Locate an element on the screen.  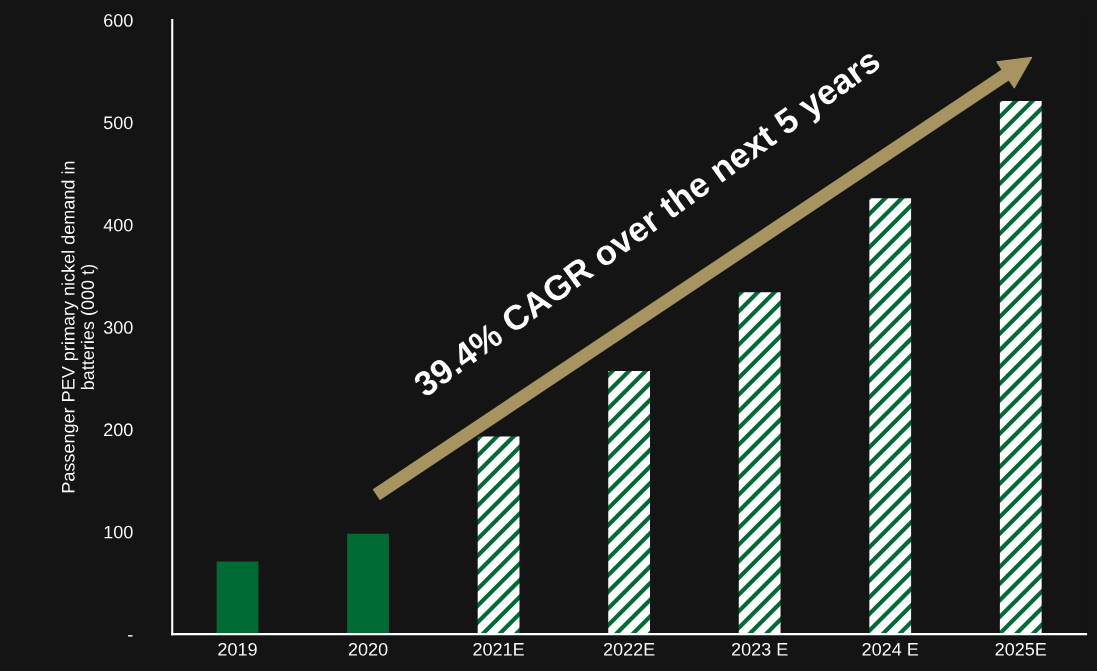
y-tick-label: 400 is located at coordinates (118, 225).